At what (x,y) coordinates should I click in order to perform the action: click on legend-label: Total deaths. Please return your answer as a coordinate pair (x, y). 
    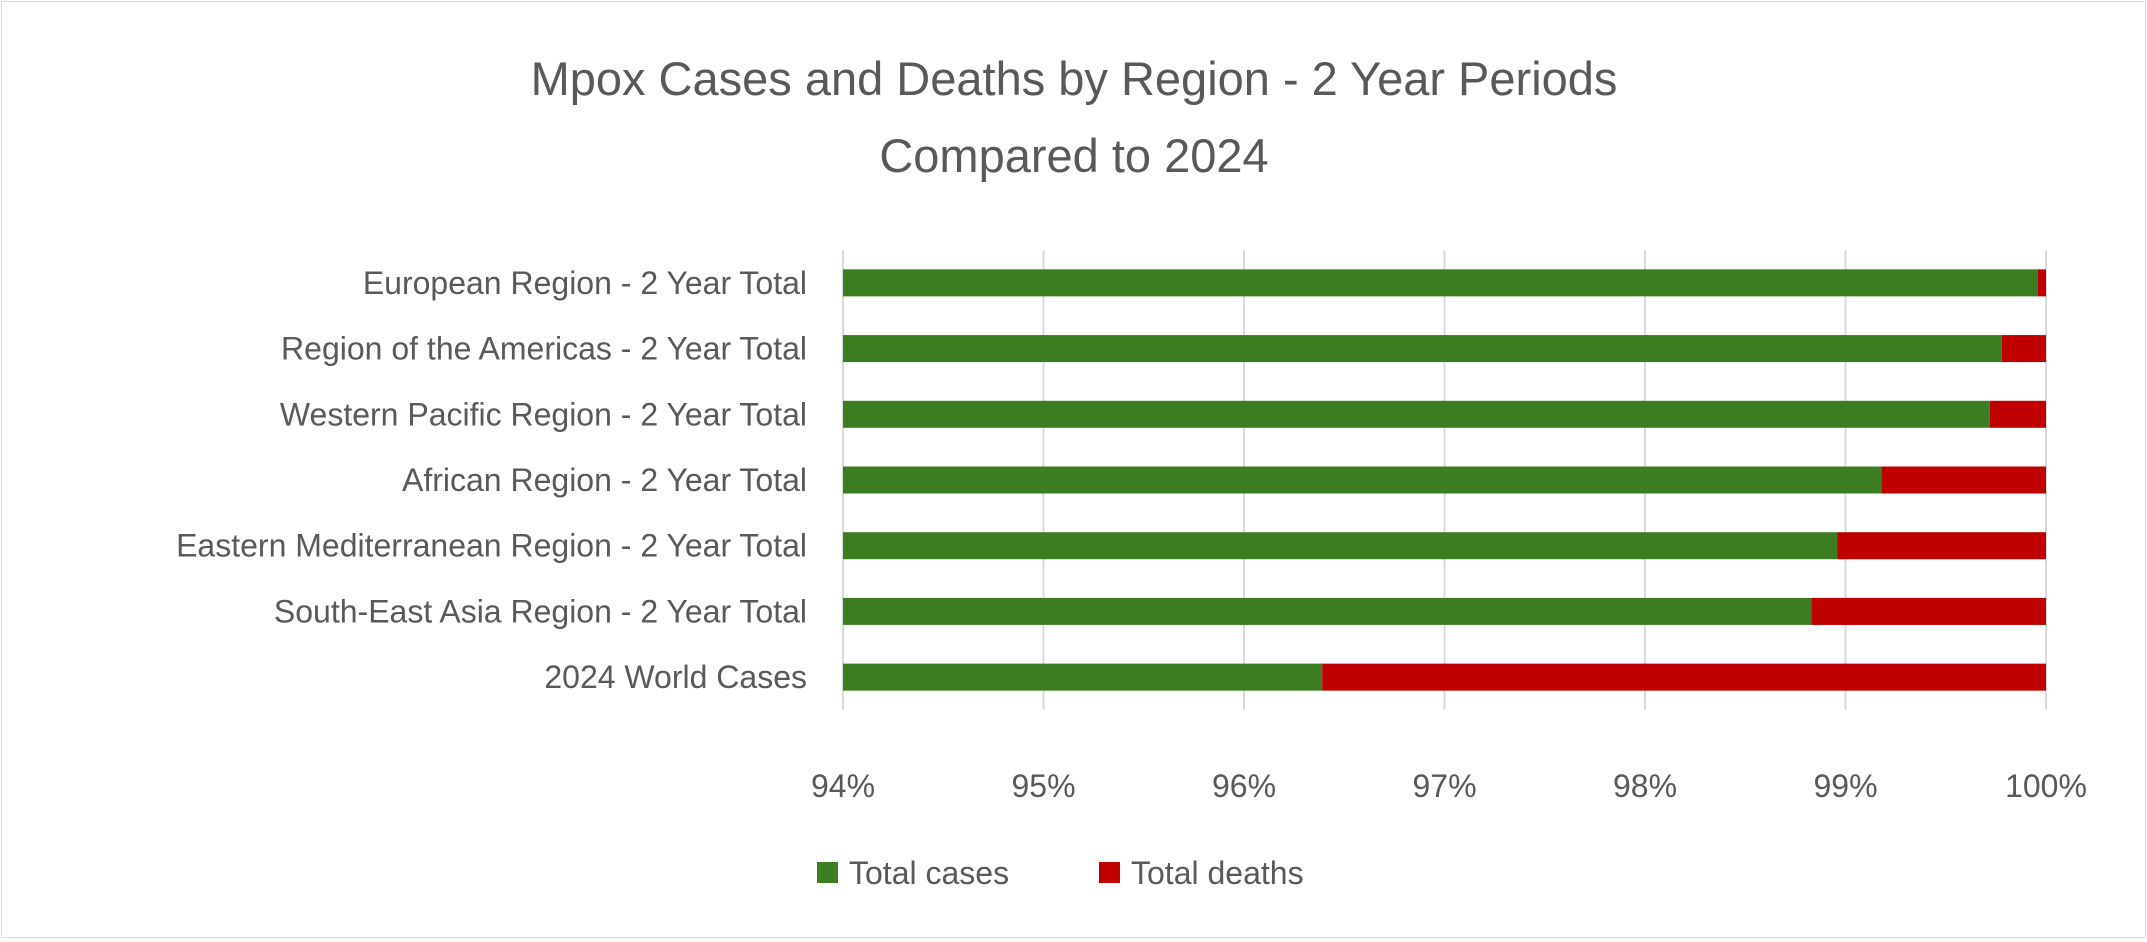
    Looking at the image, I should click on (1217, 873).